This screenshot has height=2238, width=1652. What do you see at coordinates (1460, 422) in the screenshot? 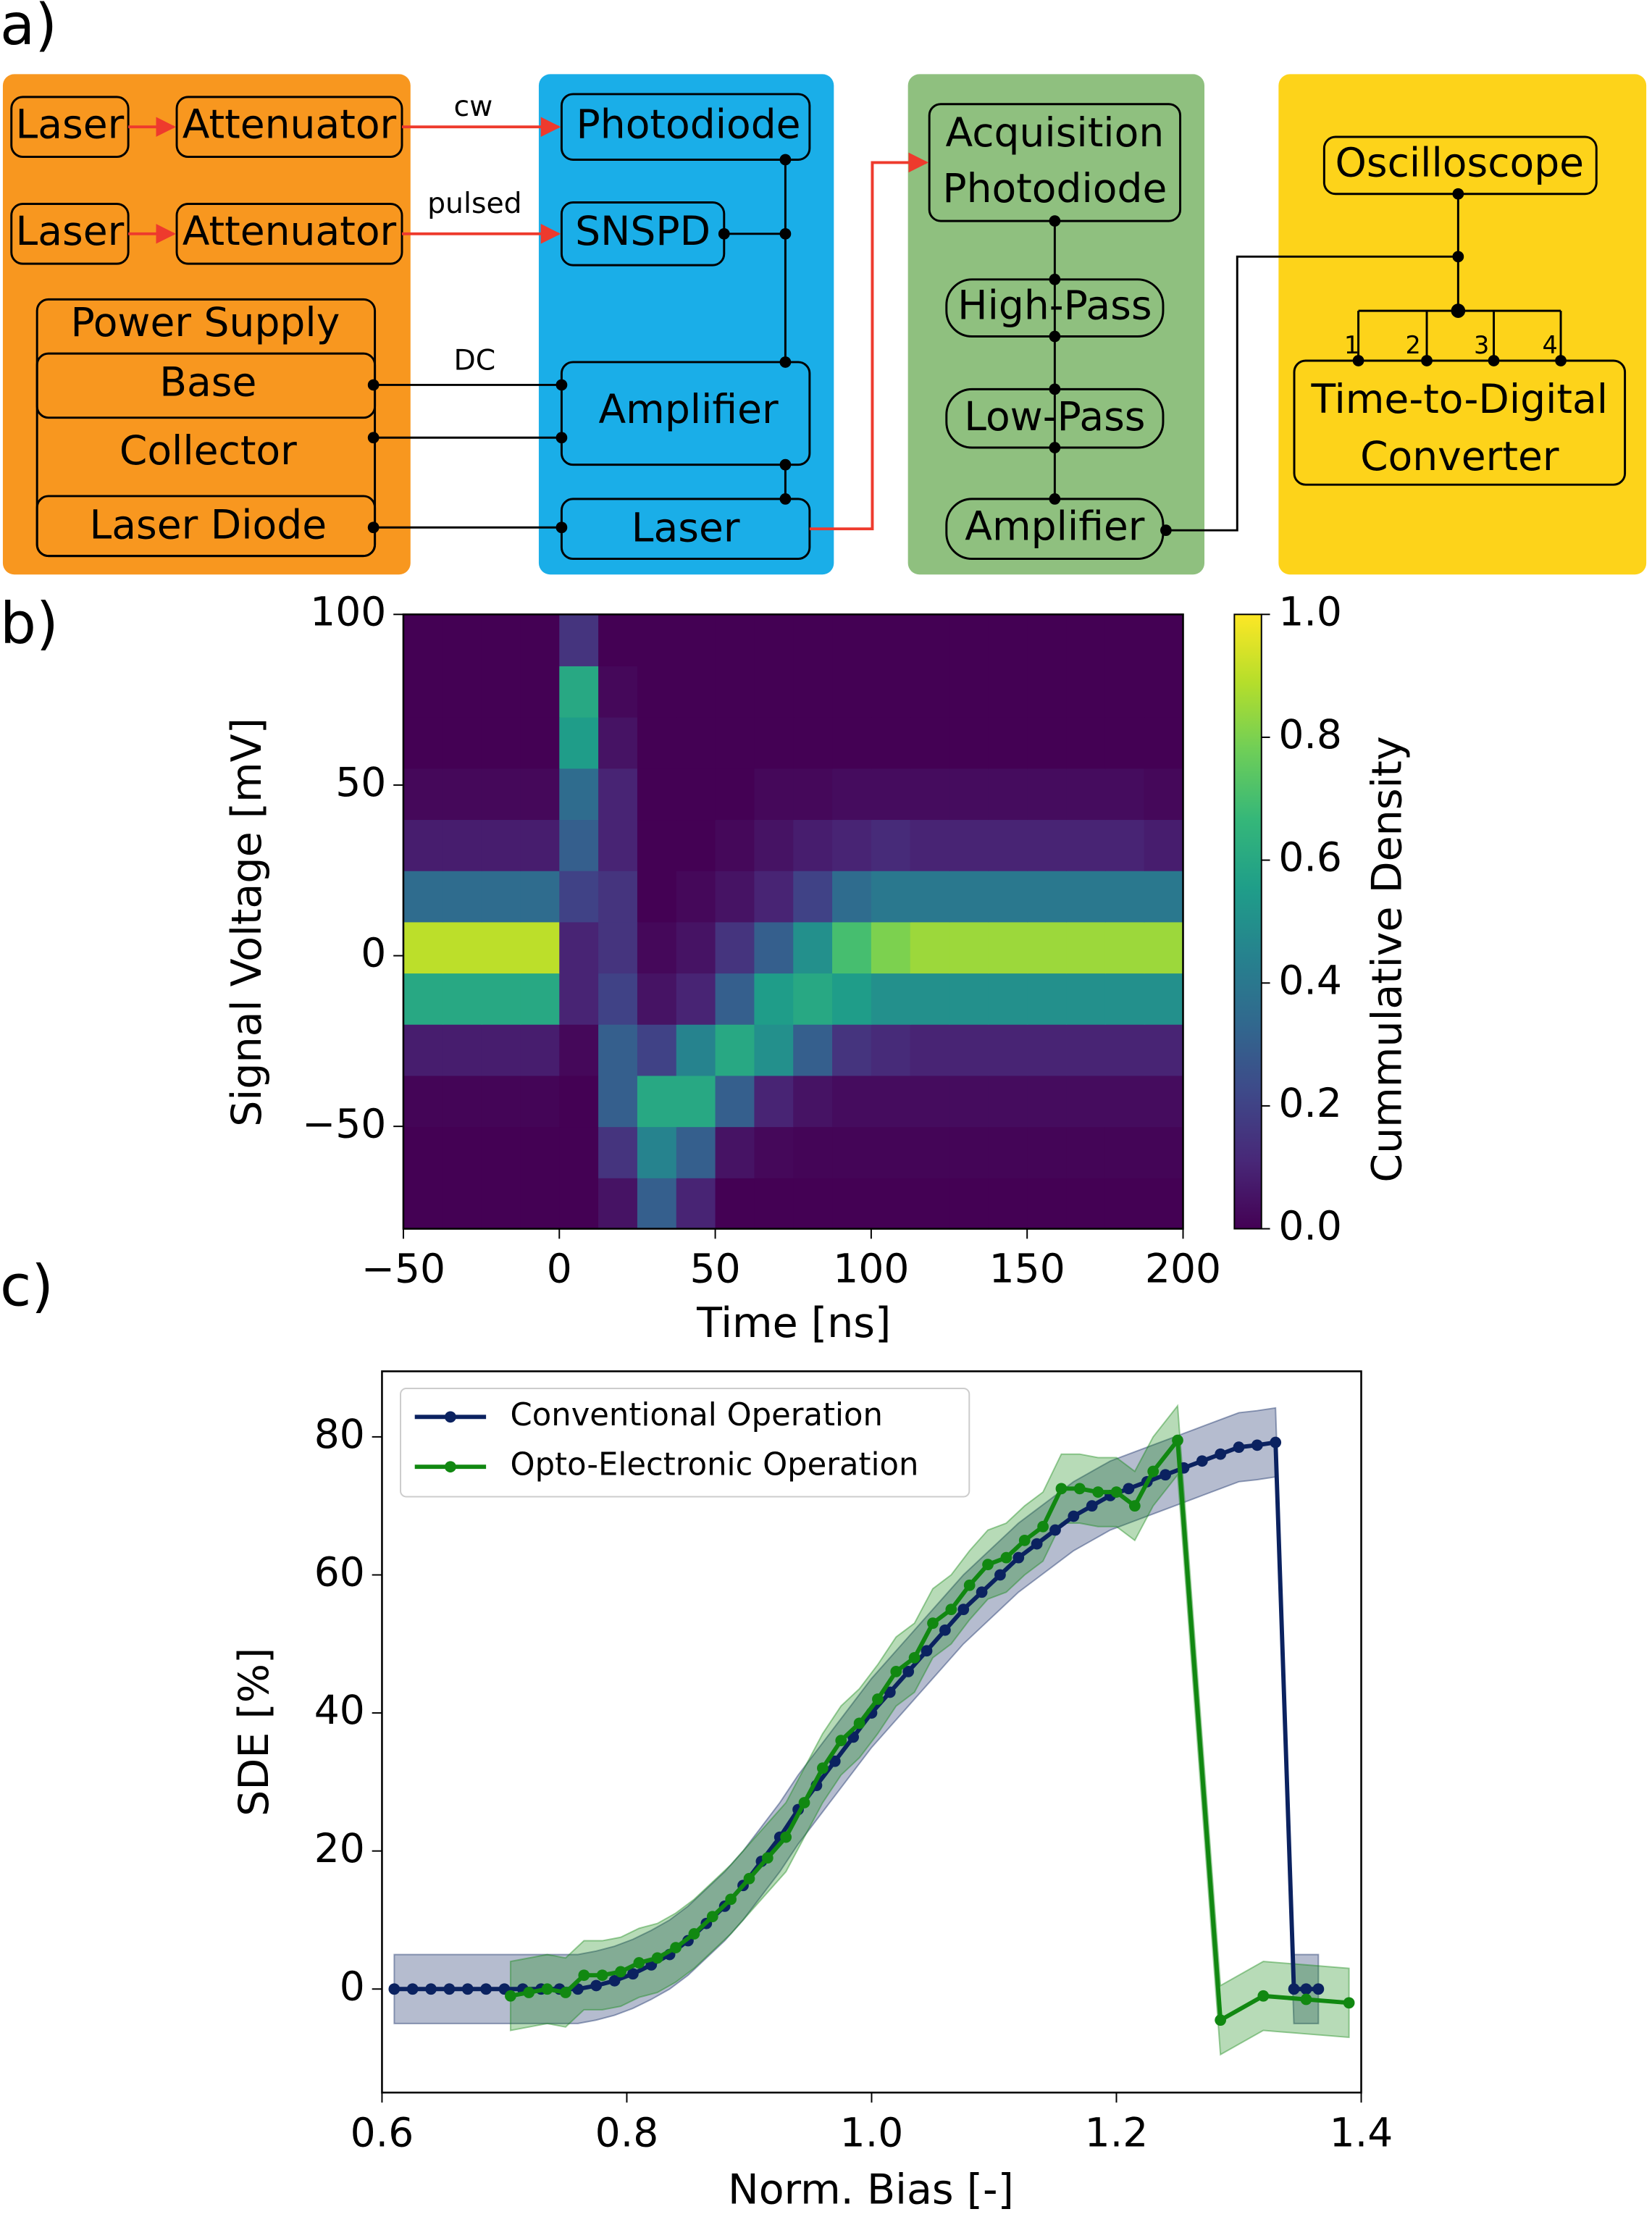
I see `node-box` at bounding box center [1460, 422].